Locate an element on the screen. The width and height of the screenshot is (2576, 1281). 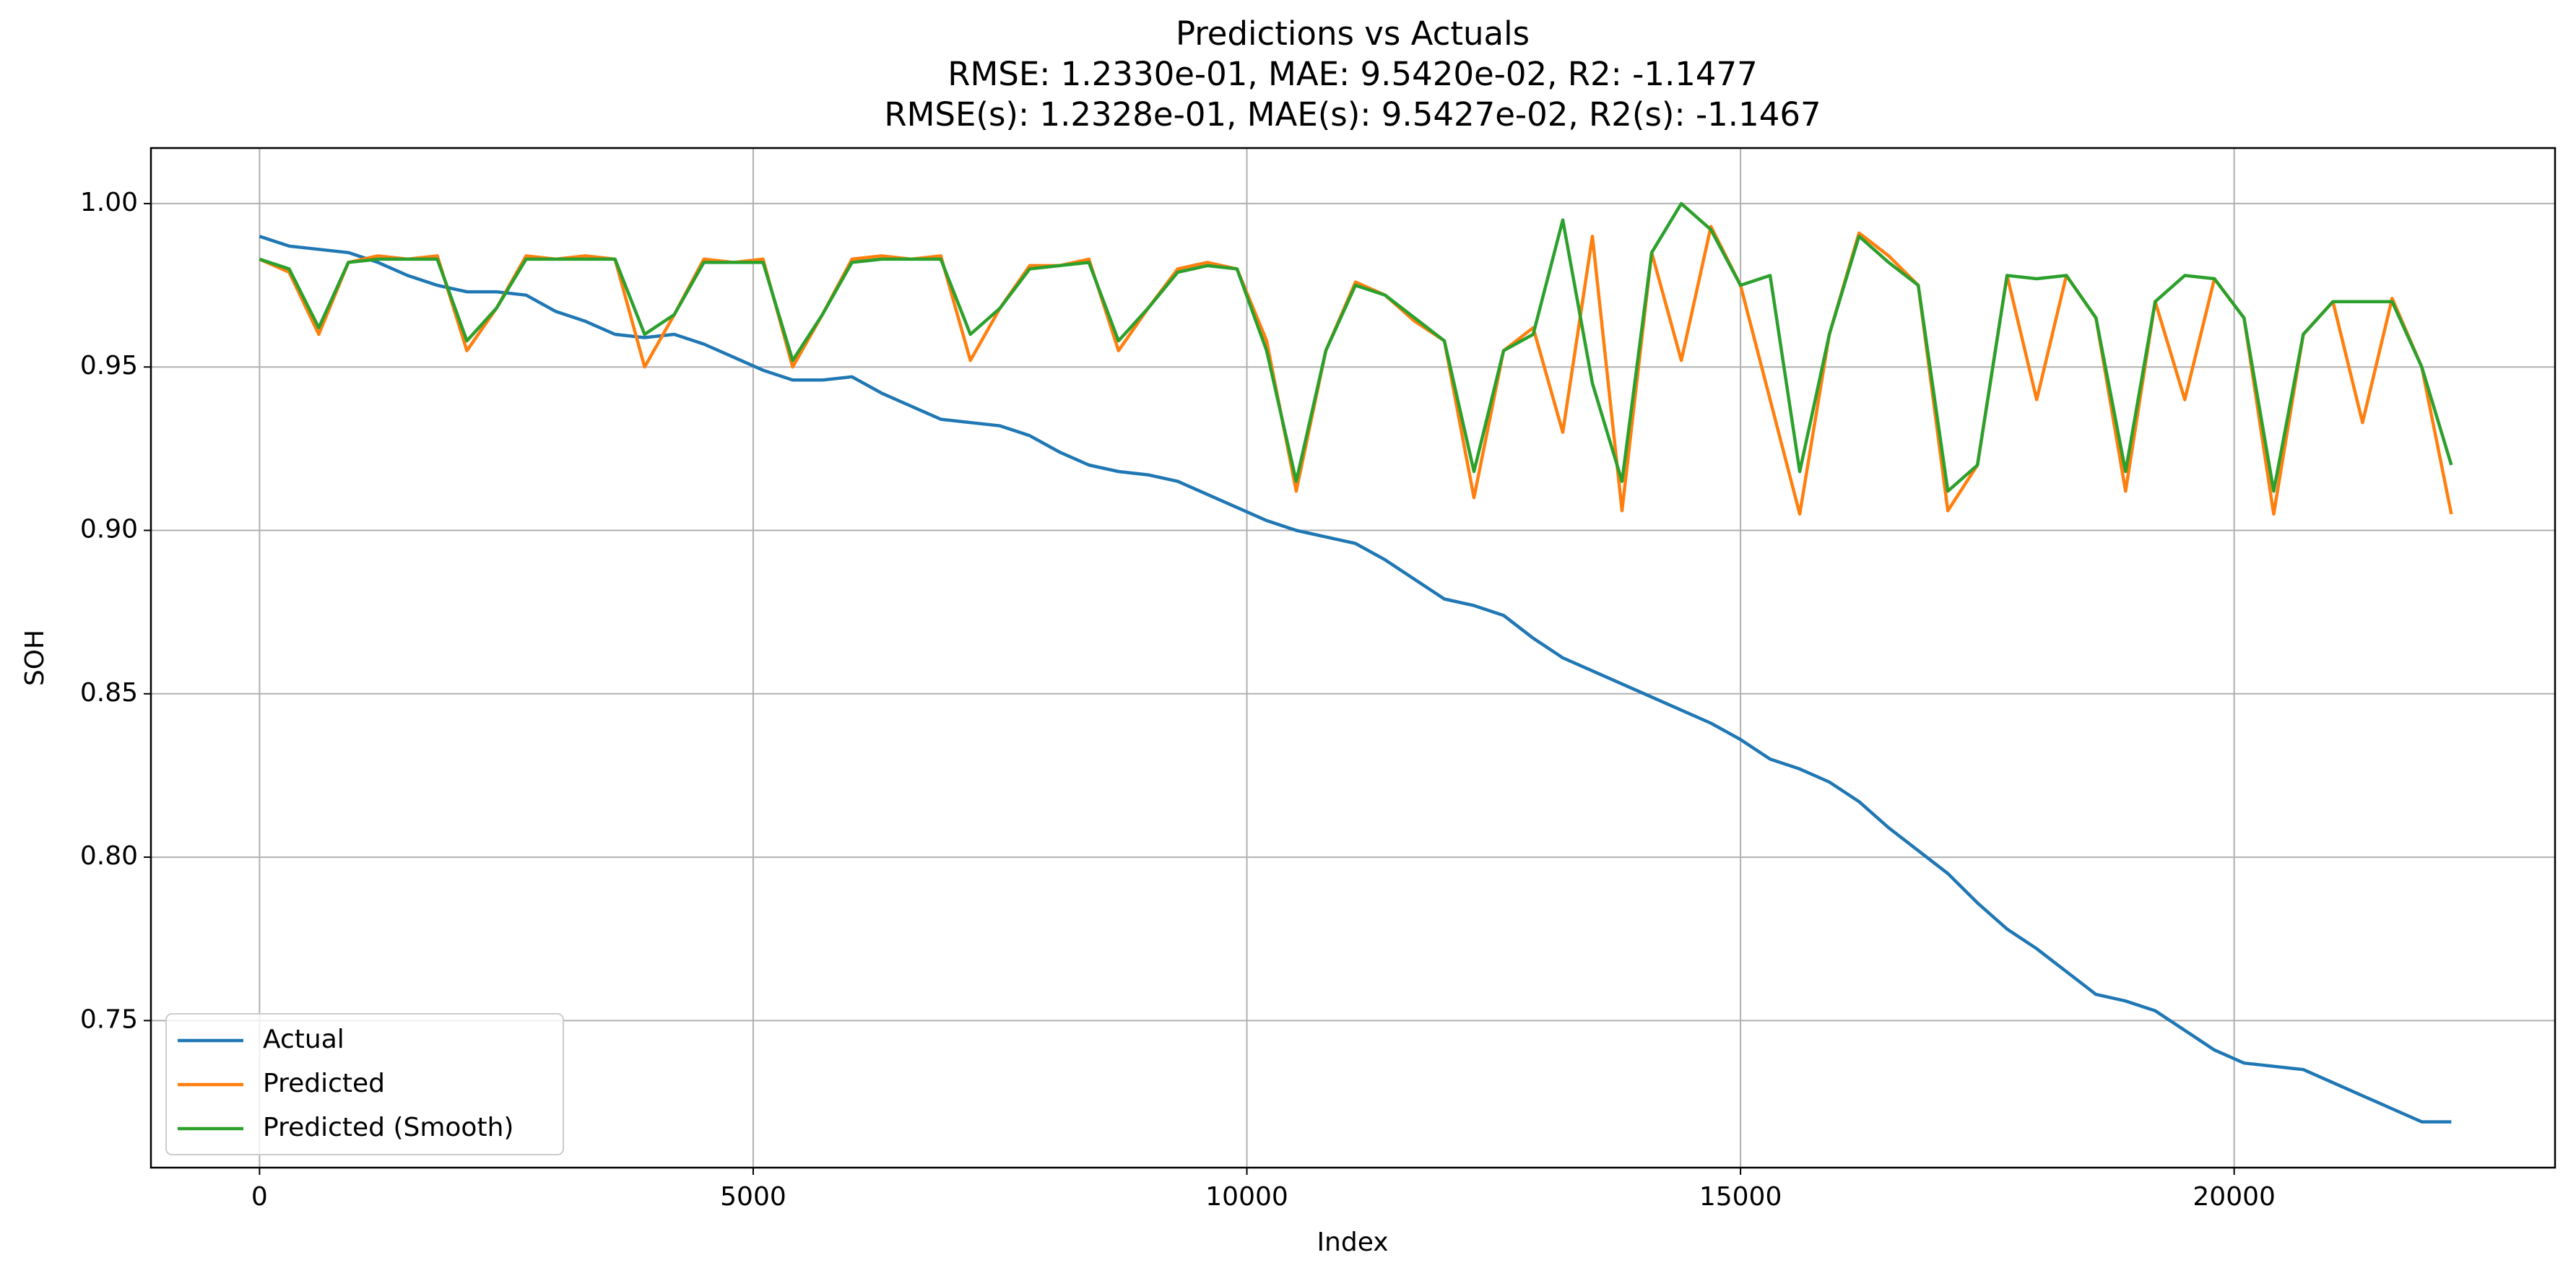
x-tick-label: 20000 is located at coordinates (2234, 1197).